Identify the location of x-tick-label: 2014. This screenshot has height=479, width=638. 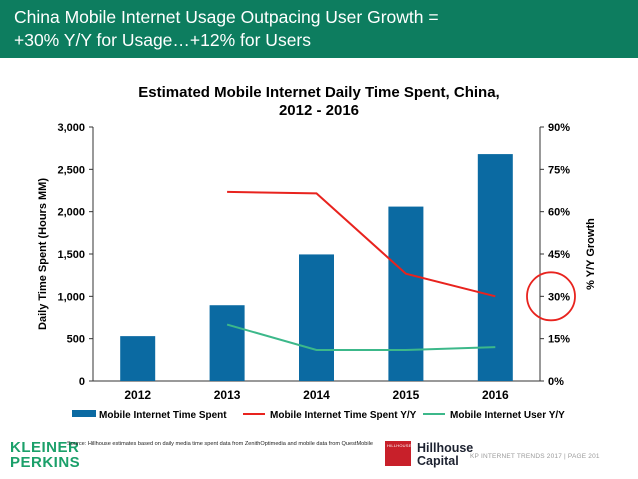
(316, 395).